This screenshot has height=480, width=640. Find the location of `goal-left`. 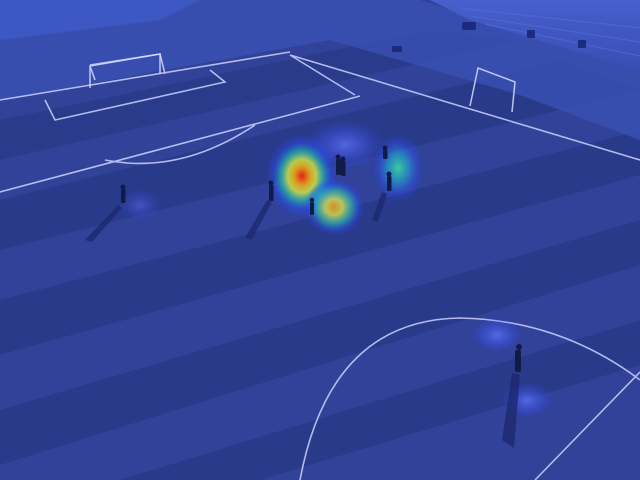

goal-left is located at coordinates (125, 70).